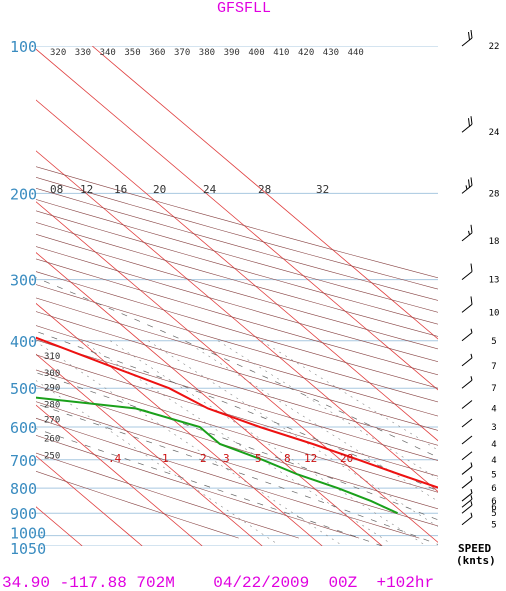 Image resolution: width=506 pixels, height=591 pixels. What do you see at coordinates (232, 53) in the screenshot?
I see `theta-label-top-390: 390` at bounding box center [232, 53].